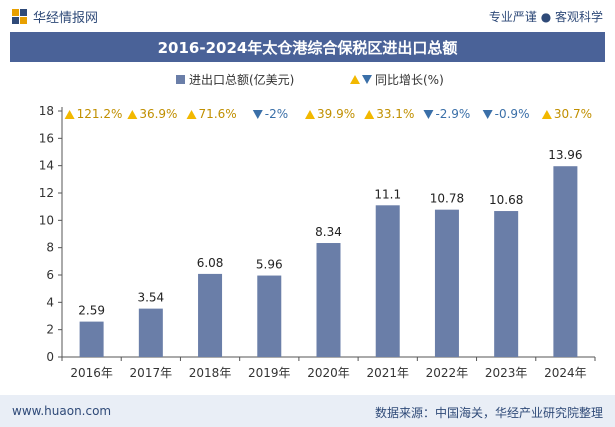 The image size is (615, 427). What do you see at coordinates (387, 373) in the screenshot?
I see `x-tick-label: 2021年` at bounding box center [387, 373].